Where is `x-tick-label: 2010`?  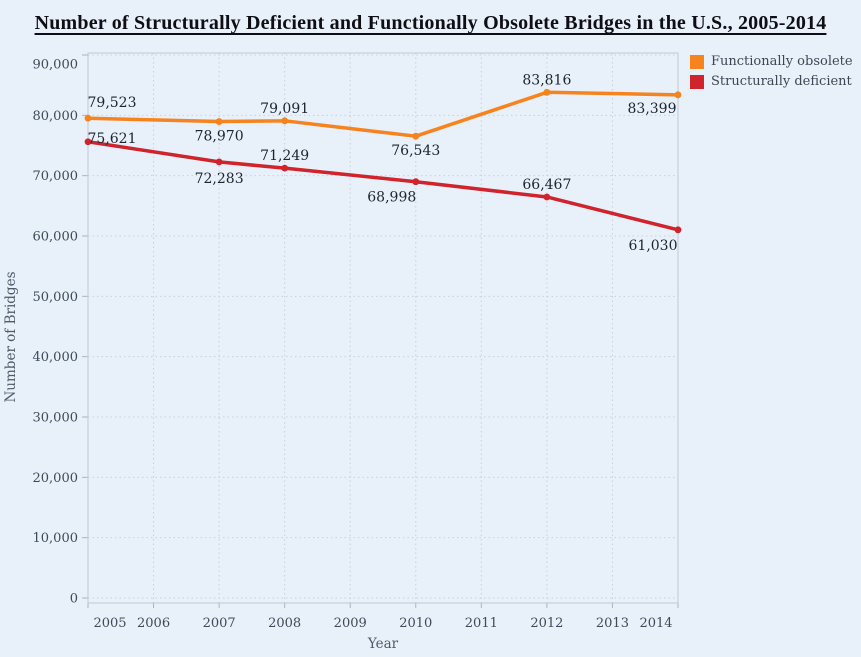
x-tick-label: 2010 is located at coordinates (415, 623).